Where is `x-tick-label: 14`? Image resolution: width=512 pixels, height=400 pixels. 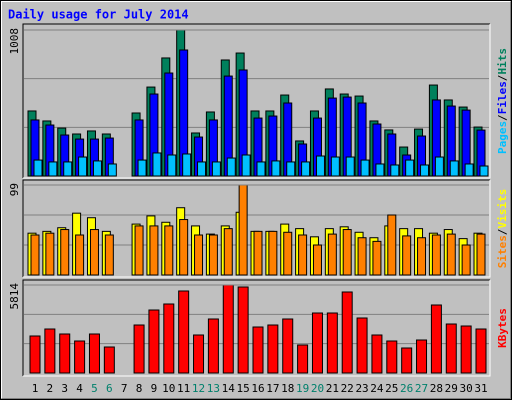
x-tick-label: 14 is located at coordinates (229, 388).